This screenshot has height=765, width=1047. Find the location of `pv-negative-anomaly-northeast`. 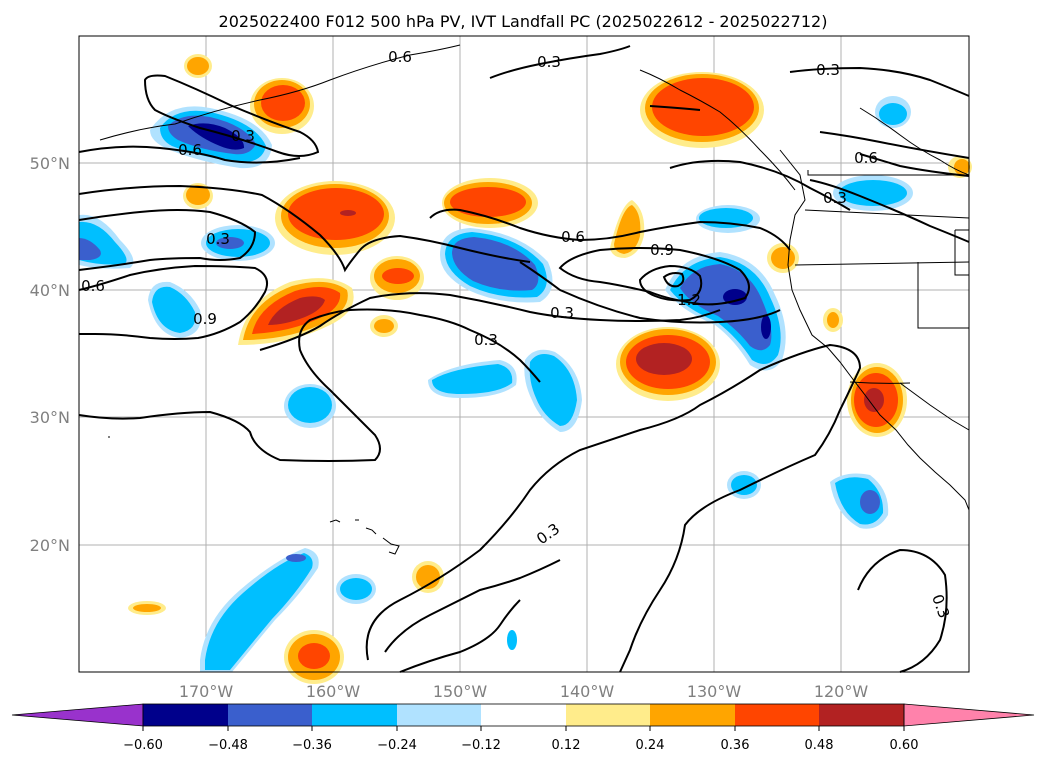

pv-negative-anomaly-northeast is located at coordinates (725, 311).